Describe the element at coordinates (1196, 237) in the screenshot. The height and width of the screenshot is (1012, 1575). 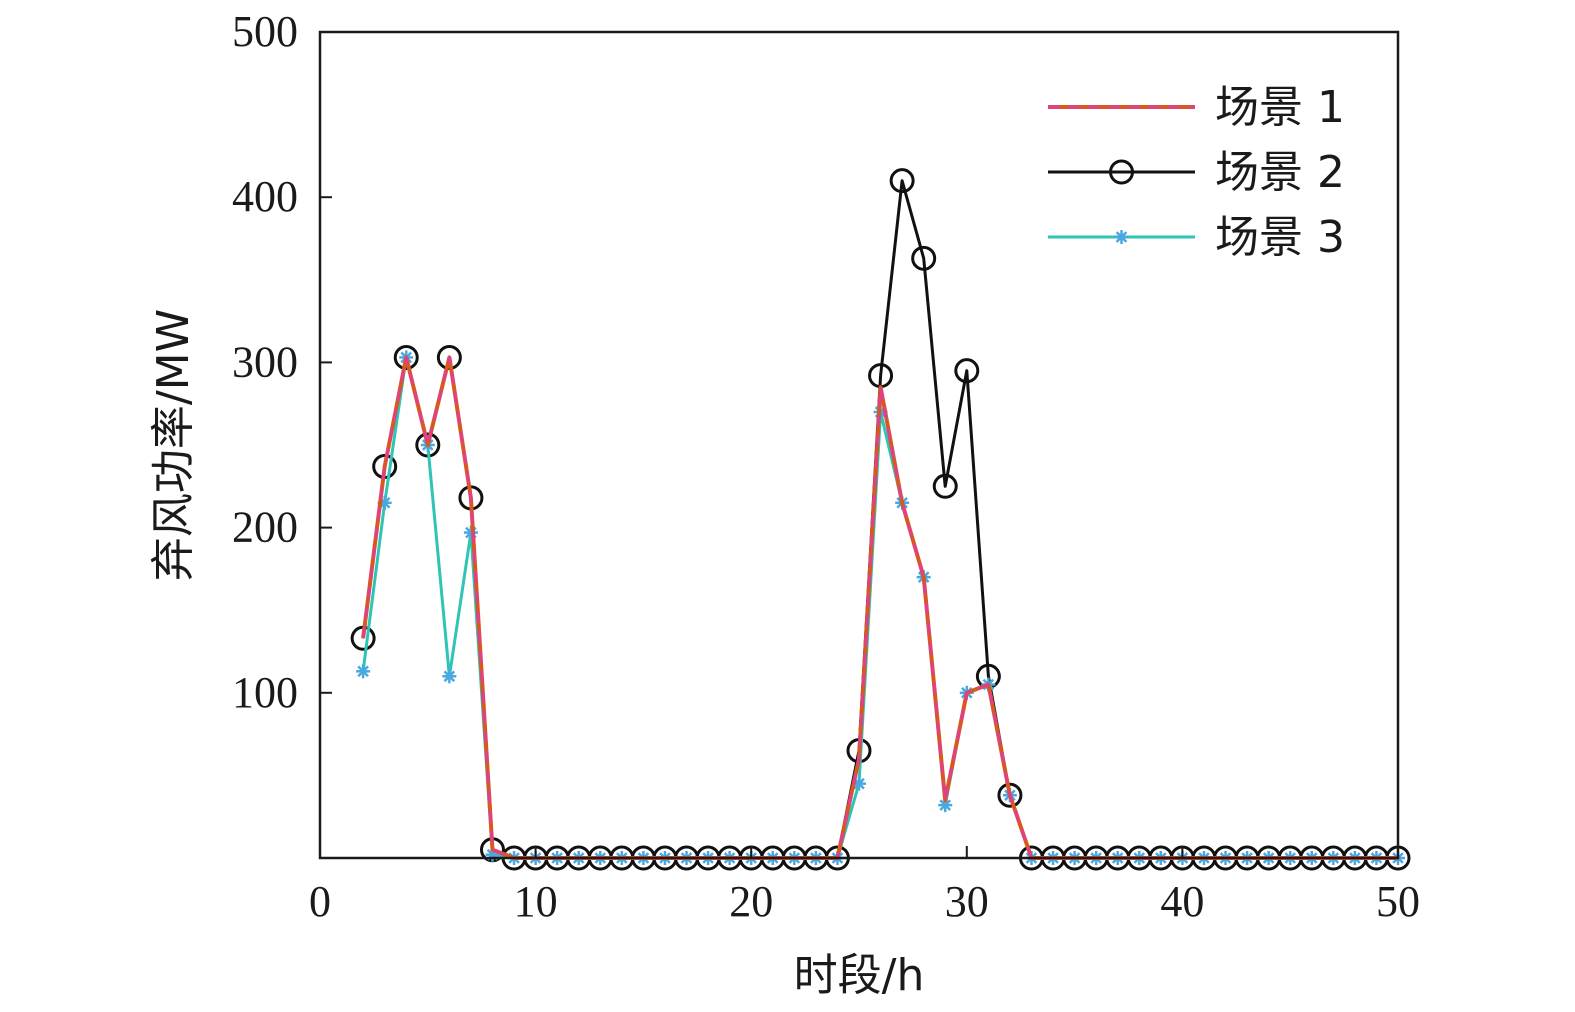
I see `legend-item-3: 场景 3` at that location.